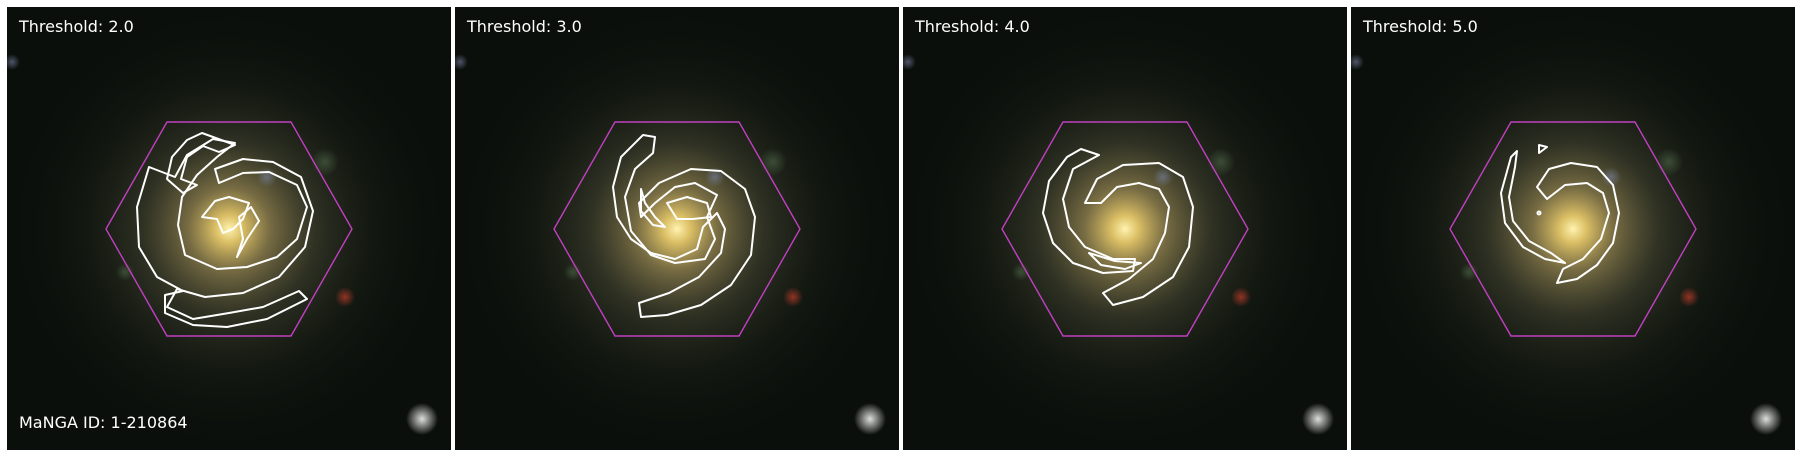 The height and width of the screenshot is (457, 1800). I want to click on threshold-label: Threshold: 2.0, so click(76, 26).